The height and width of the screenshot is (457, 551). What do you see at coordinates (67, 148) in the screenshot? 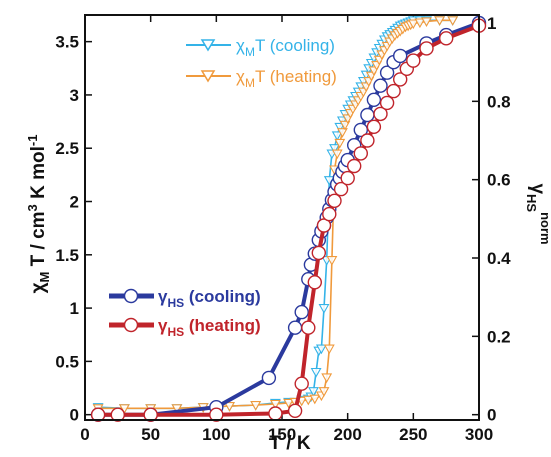
I see `y-left-tick-label: 2.5` at bounding box center [67, 148].